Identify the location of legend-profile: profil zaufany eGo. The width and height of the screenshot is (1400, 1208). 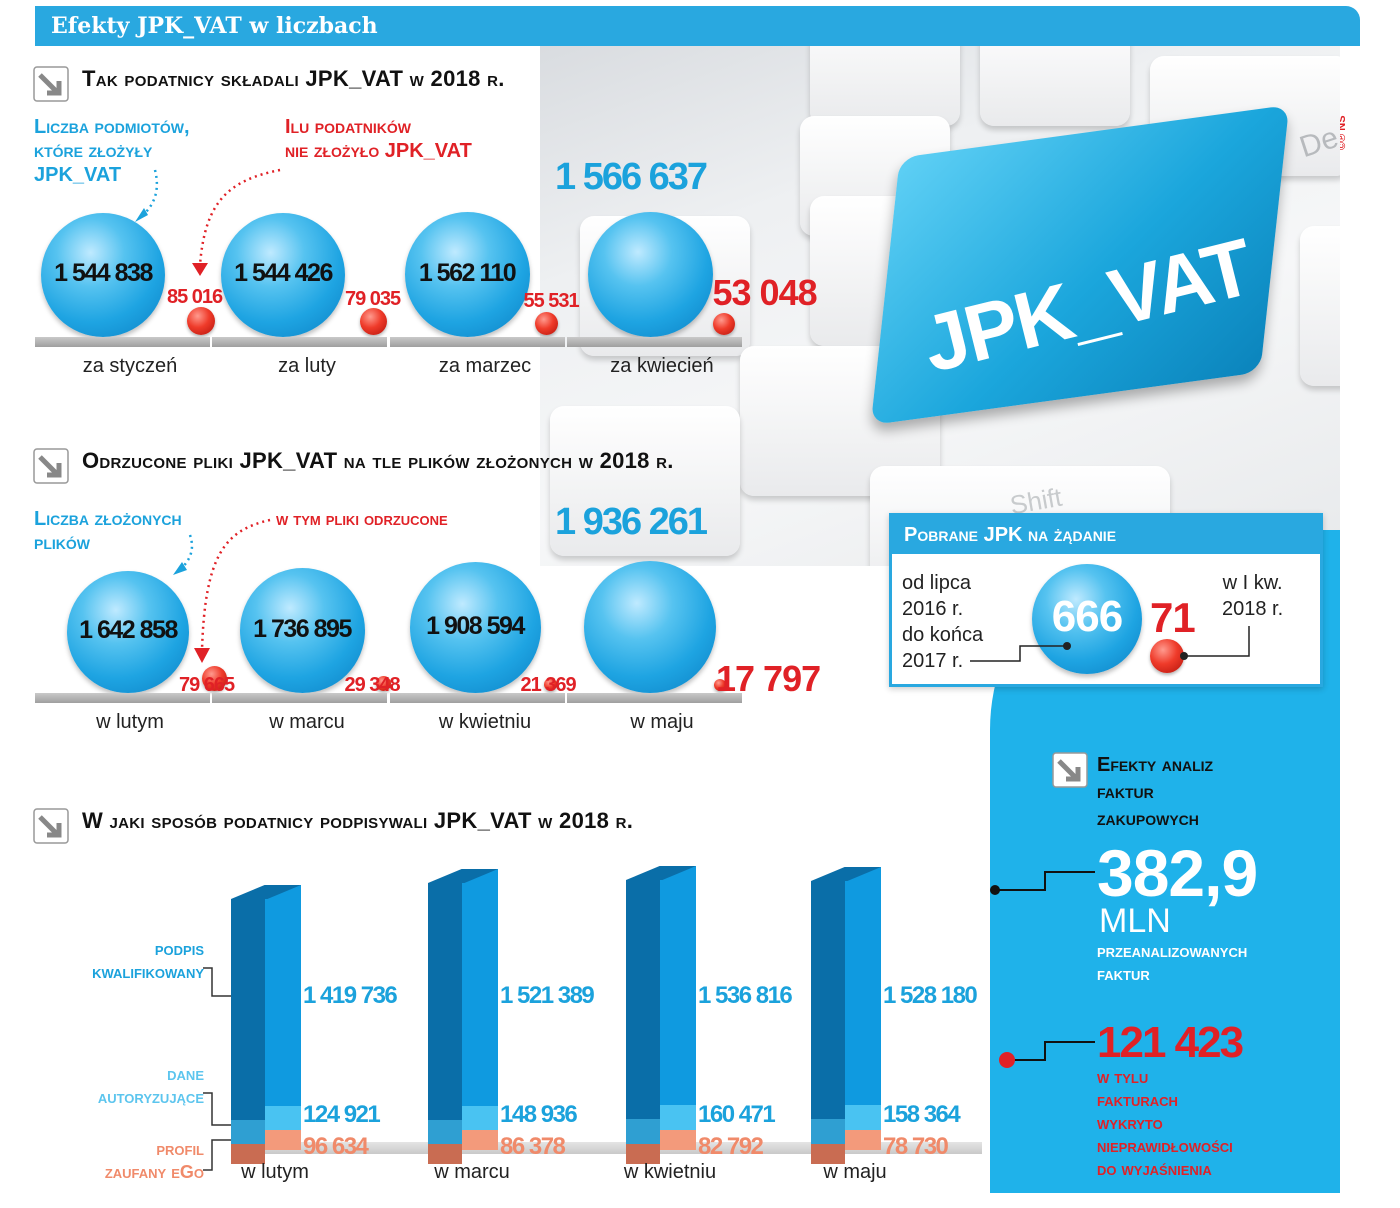
(112, 1161).